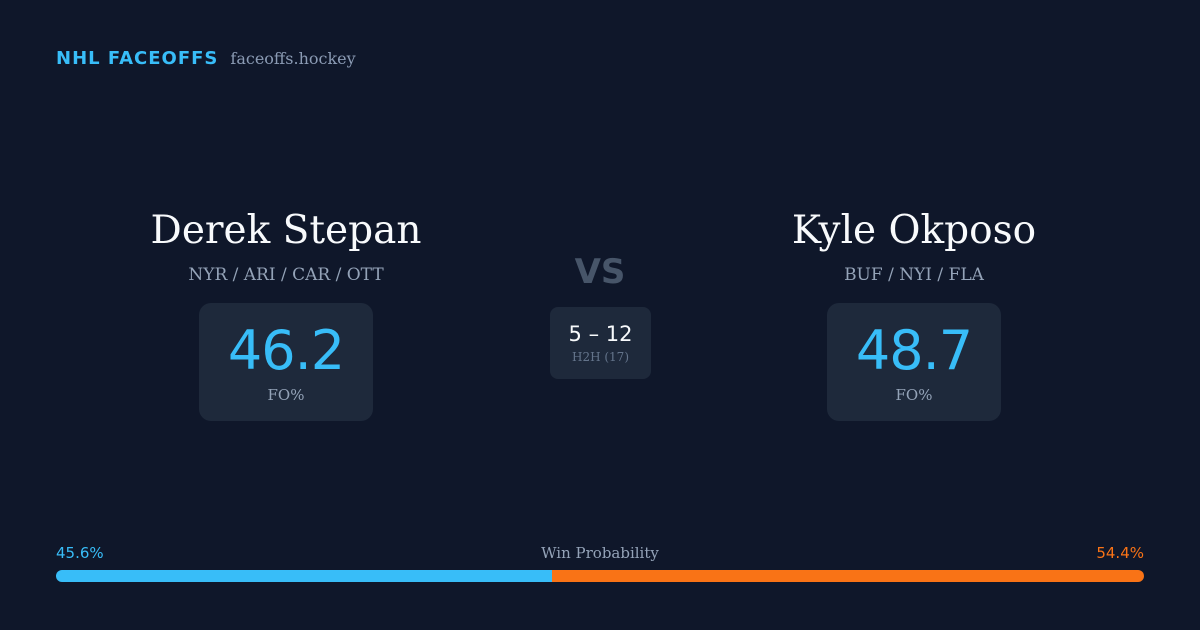  I want to click on player-right-panel: Kyle Okposo BUF / NYI / FLA 48.7 FO%, so click(914, 313).